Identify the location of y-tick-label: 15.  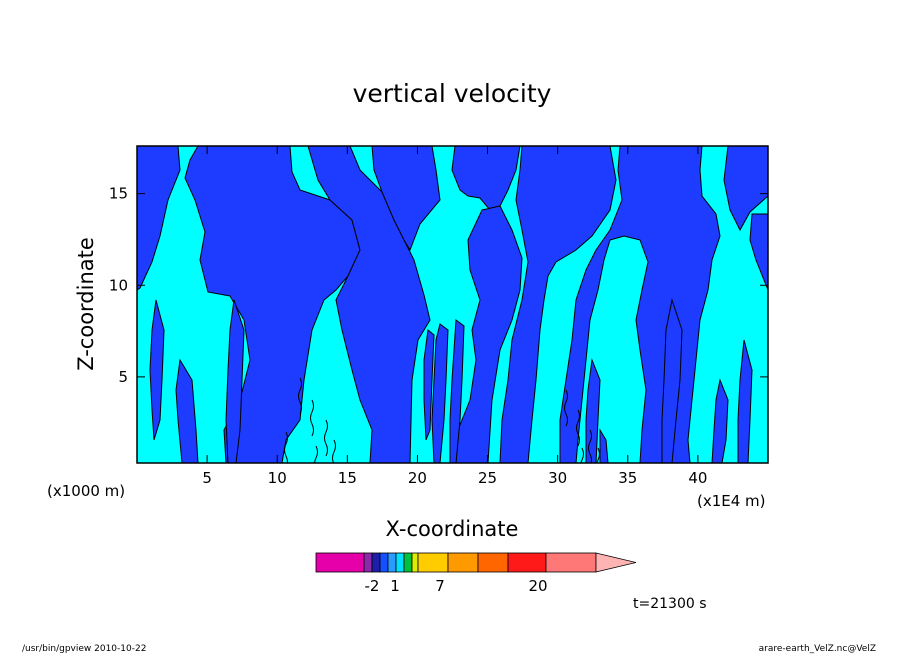
(118, 194).